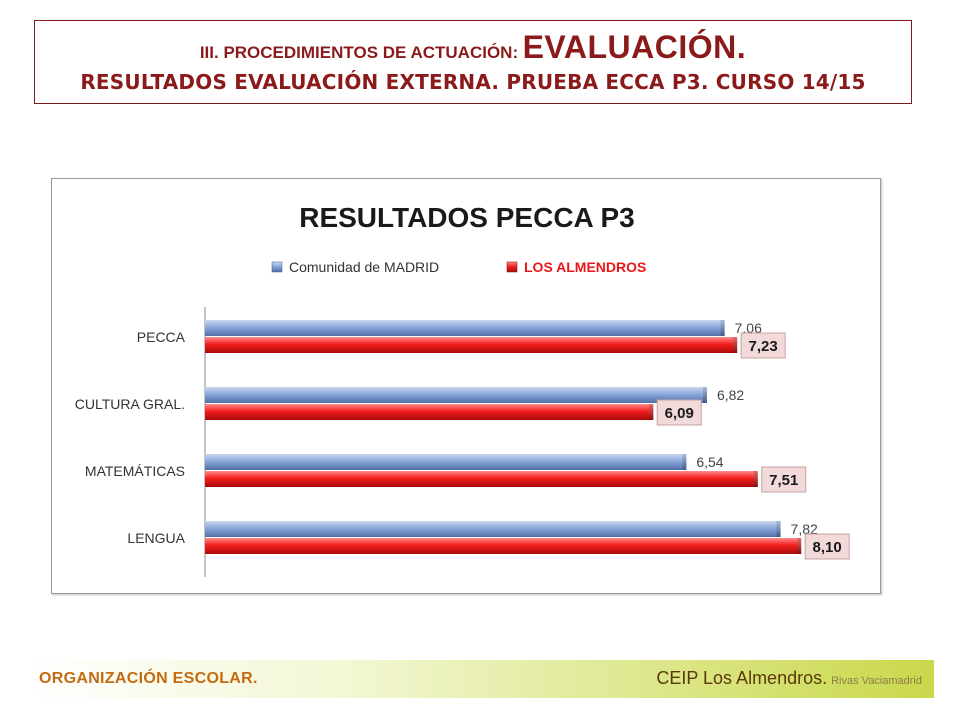 This screenshot has height=720, width=960. Describe the element at coordinates (156, 538) in the screenshot. I see `category-label: LENGUA` at that location.